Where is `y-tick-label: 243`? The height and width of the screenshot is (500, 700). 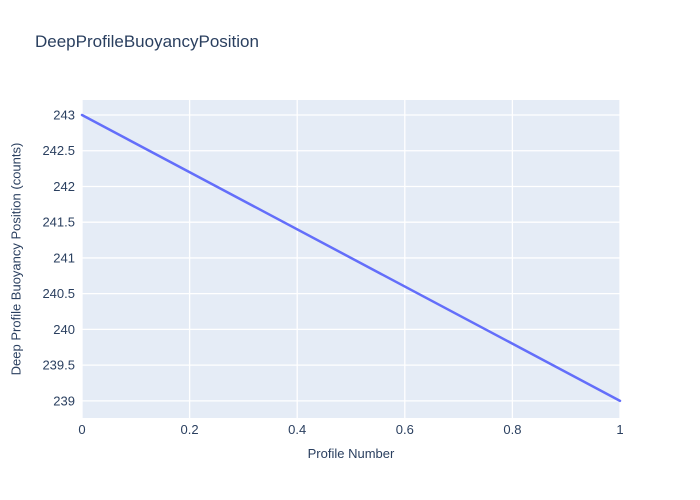 y-tick-label: 243 is located at coordinates (64, 115).